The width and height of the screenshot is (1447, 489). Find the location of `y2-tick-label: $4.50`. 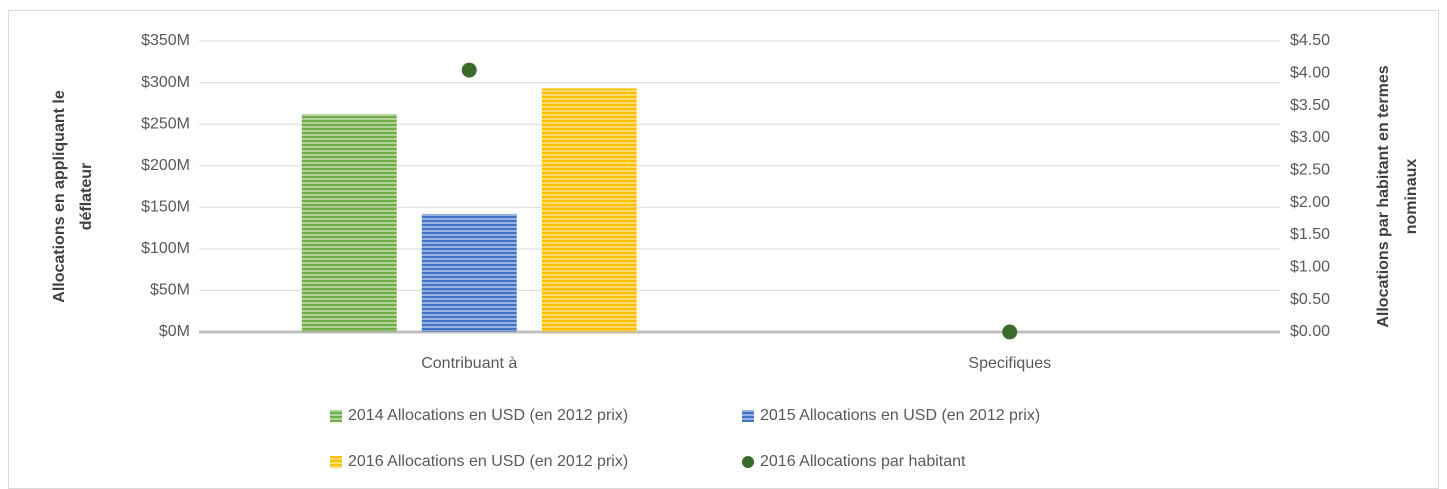

y2-tick-label: $4.50 is located at coordinates (1310, 40).